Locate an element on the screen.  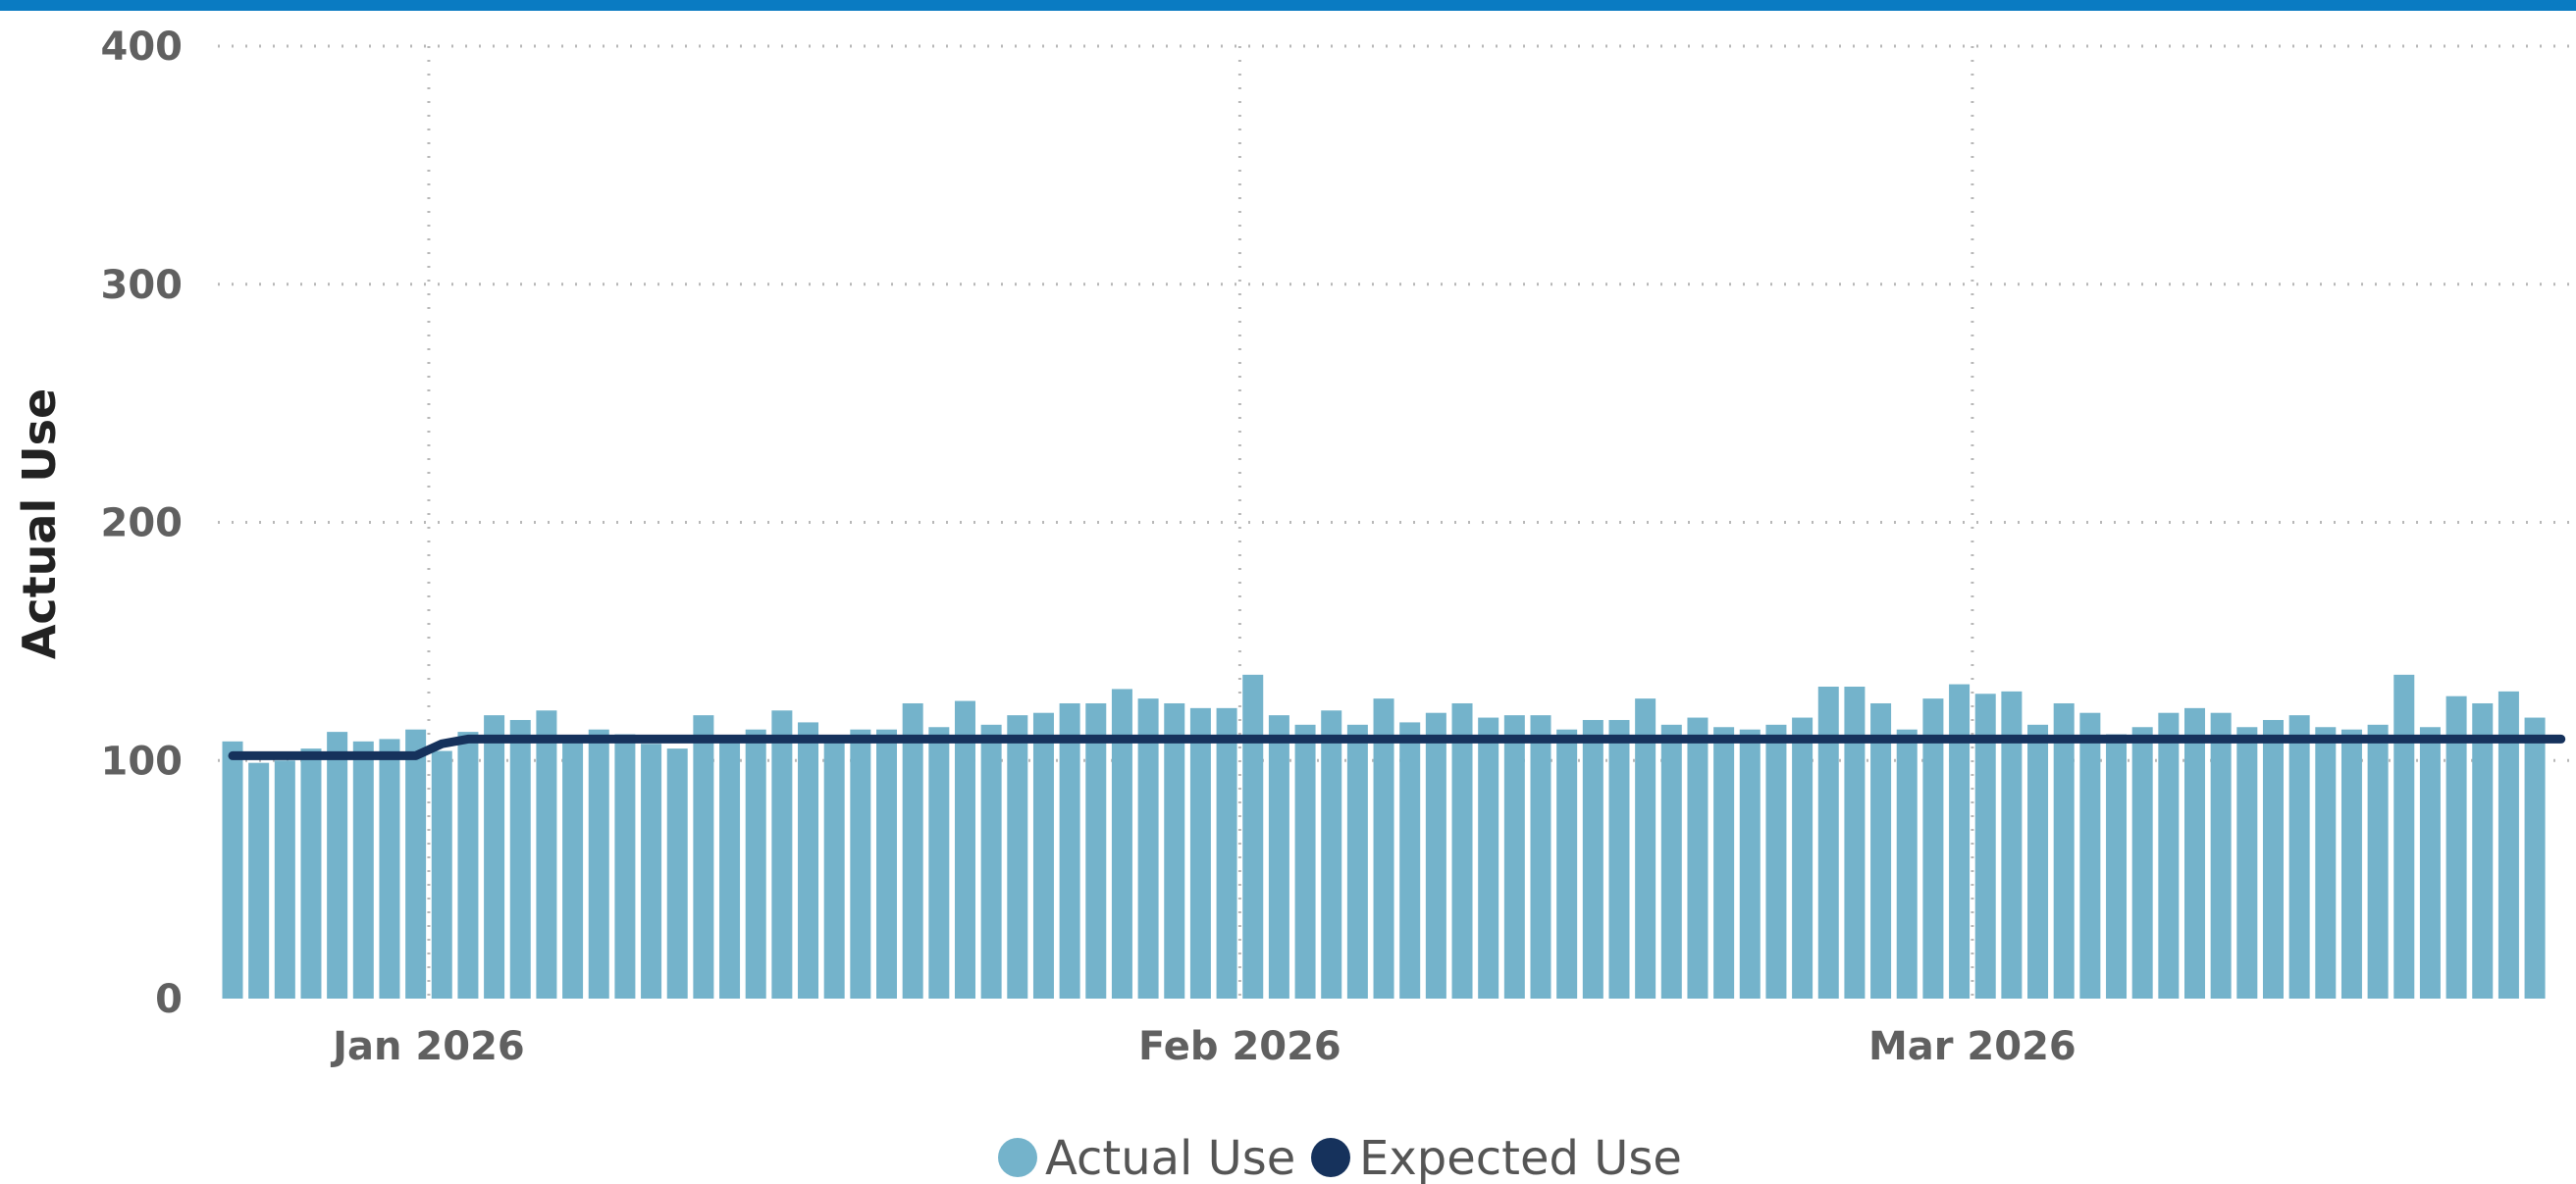
x-axis-ticks: Jan 2026 Feb 2026 Mar 2026 is located at coordinates (1203, 1046).